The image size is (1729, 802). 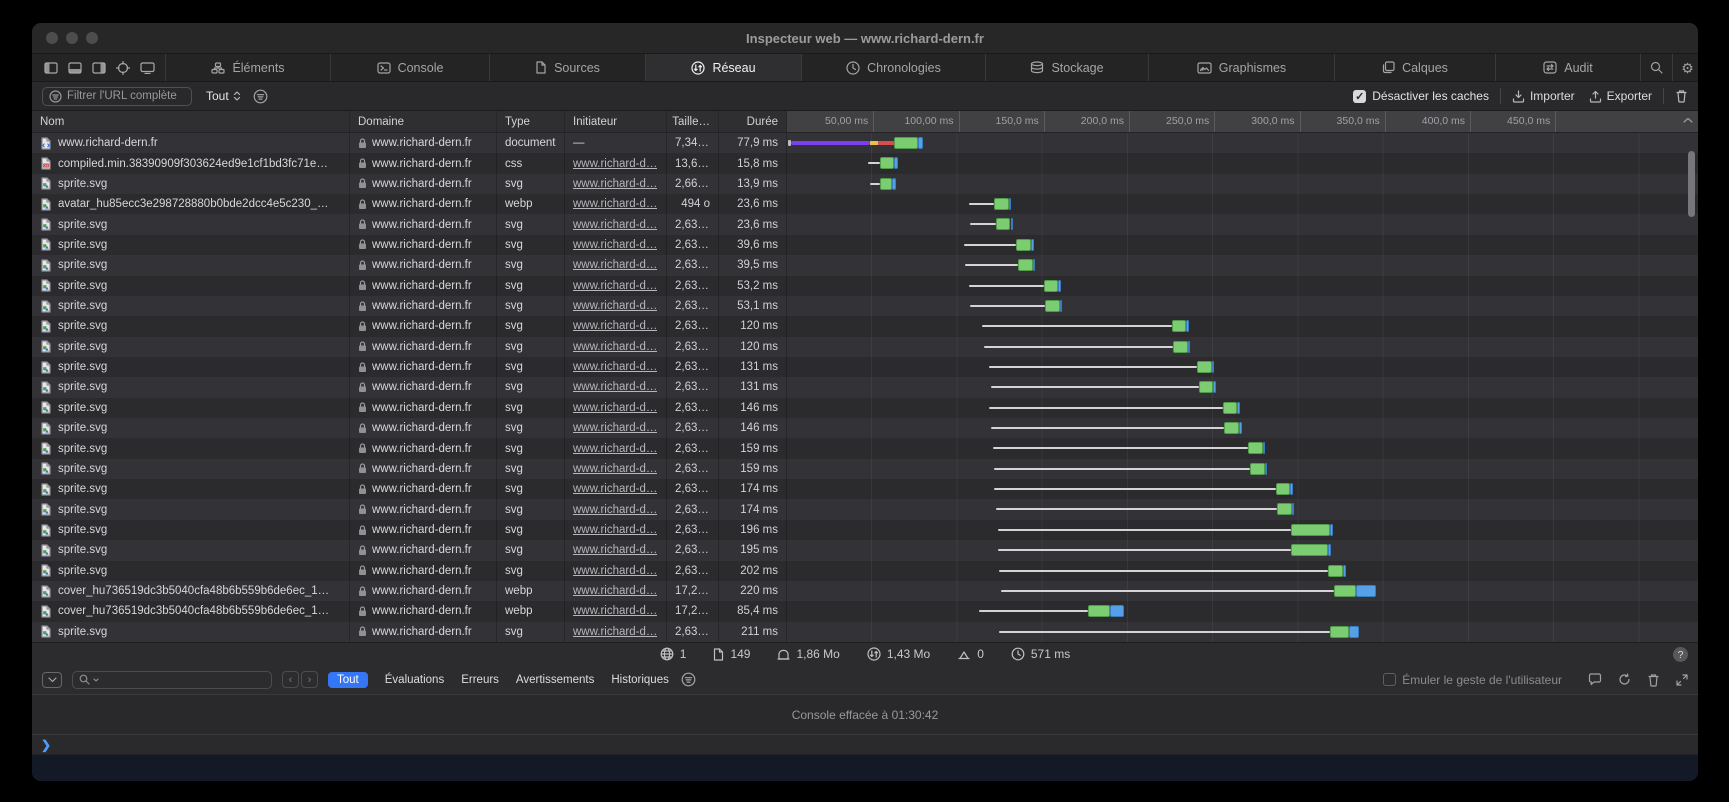 I want to click on dock-right-icon, so click(x=99, y=67).